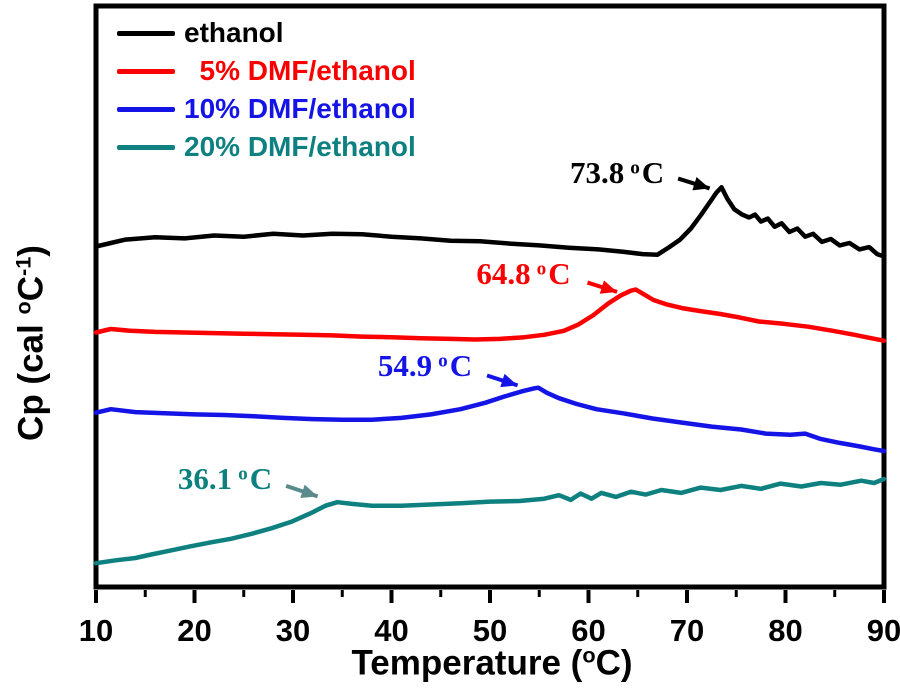 This screenshot has width=900, height=688. I want to click on x-tick-label: 30, so click(293, 630).